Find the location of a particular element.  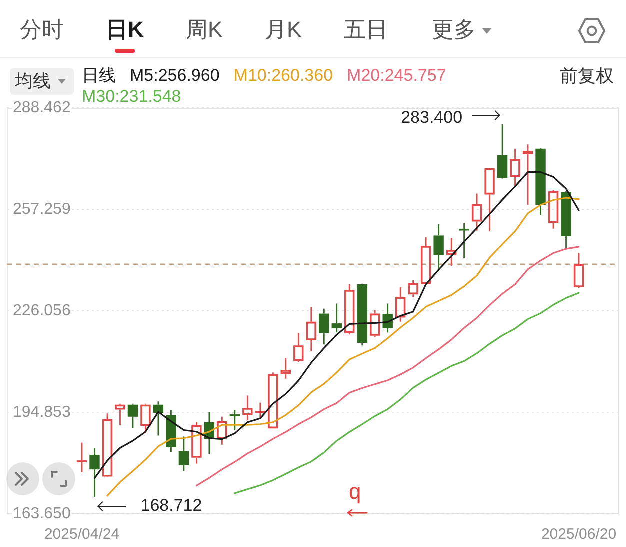

y-tick-label: 257.259 is located at coordinates (42, 209).